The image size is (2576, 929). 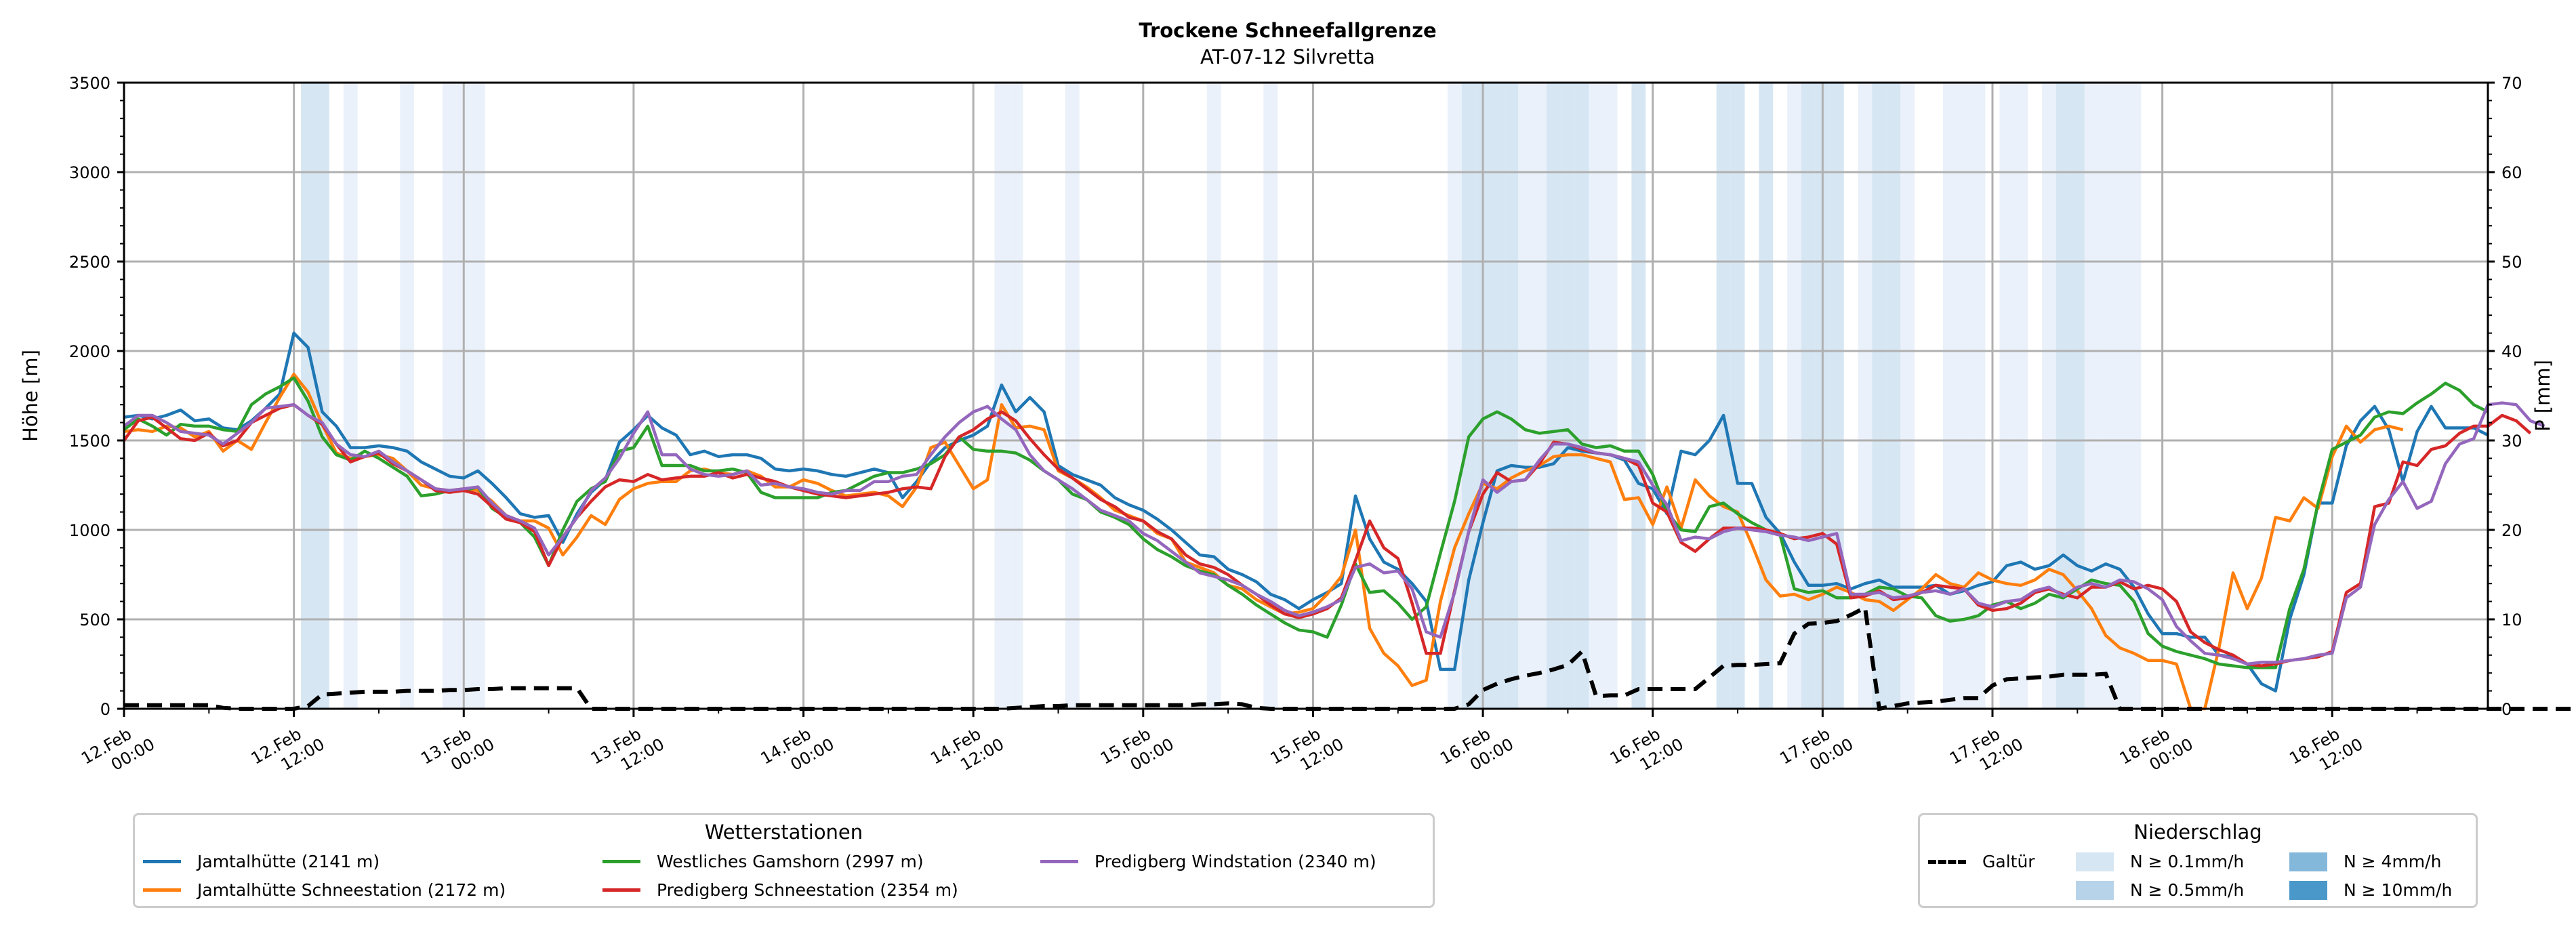 What do you see at coordinates (90, 172) in the screenshot?
I see `y-tick-label: 3000` at bounding box center [90, 172].